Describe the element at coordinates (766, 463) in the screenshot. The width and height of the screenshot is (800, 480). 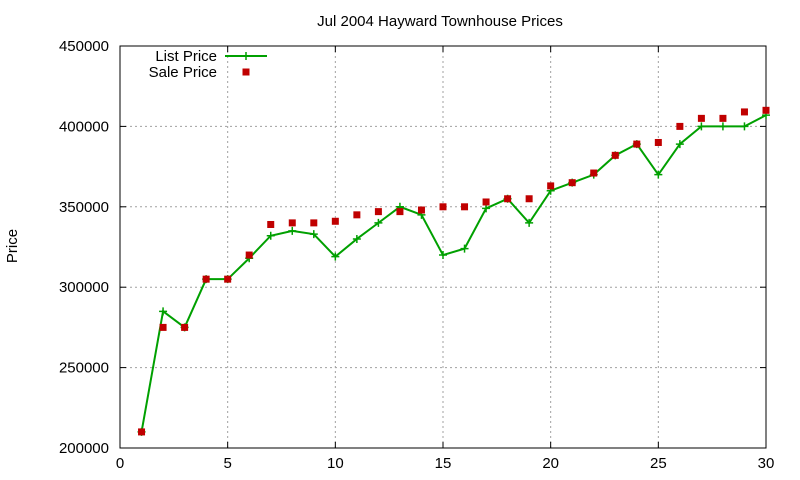
I see `x-tick-label: 30` at that location.